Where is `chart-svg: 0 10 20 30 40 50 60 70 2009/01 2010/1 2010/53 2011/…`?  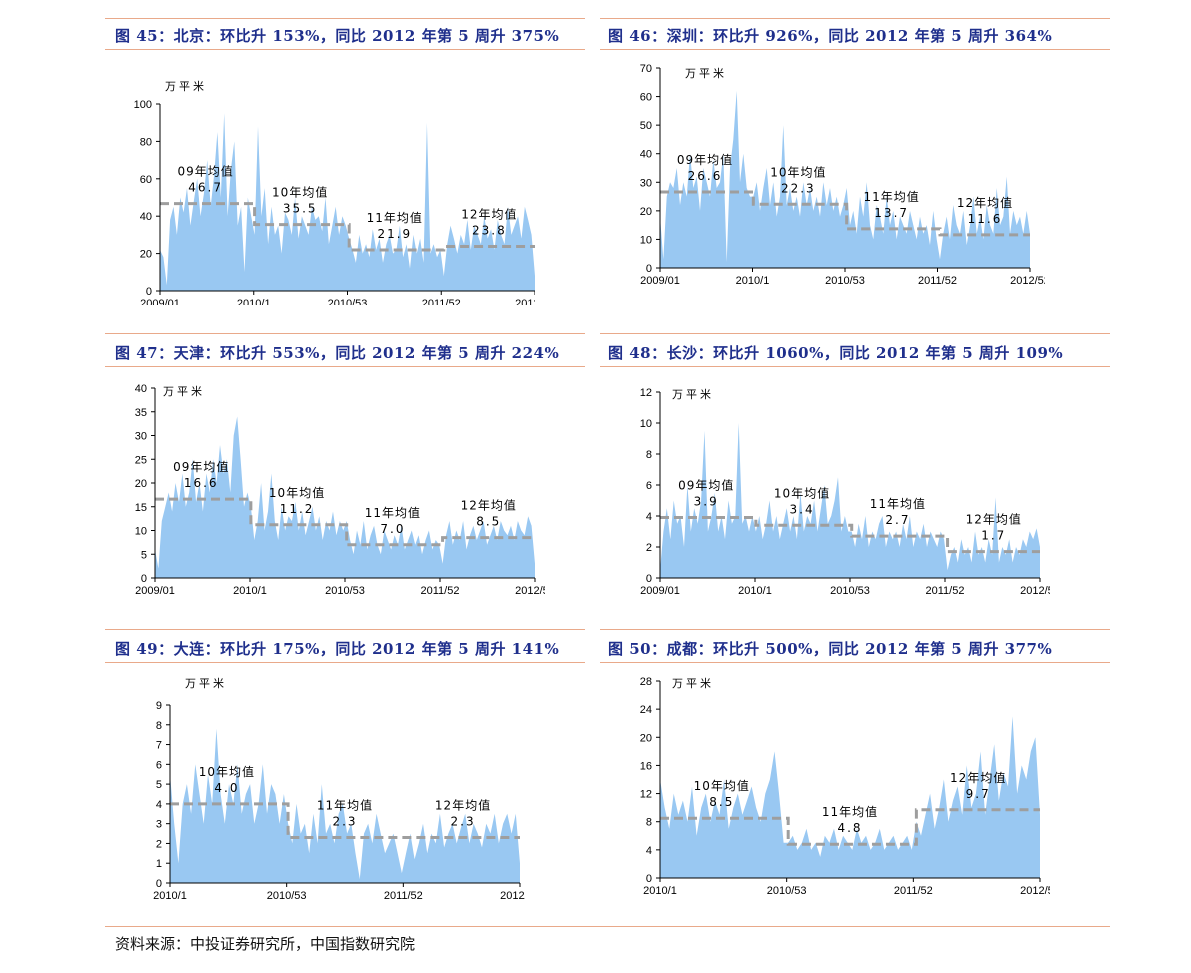
chart-svg: 0 10 20 30 40 50 60 70 2009/01 2010/1 2010/53 2011/… is located at coordinates (842, 175).